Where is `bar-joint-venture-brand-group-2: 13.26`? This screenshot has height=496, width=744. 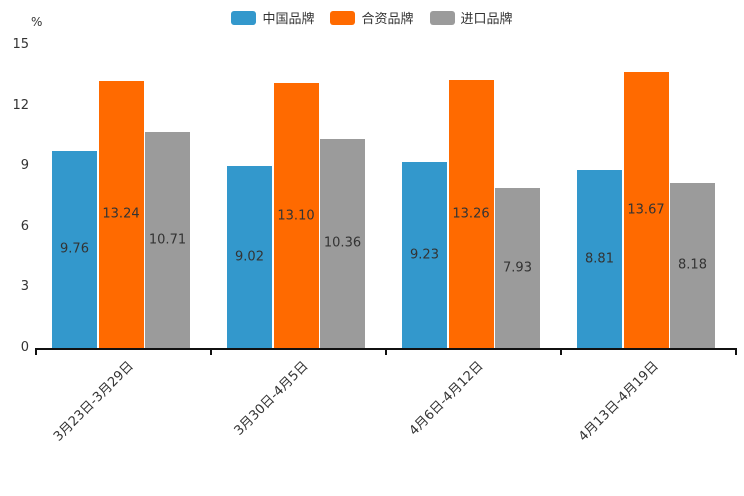
bar-joint-venture-brand-group-2: 13.26 is located at coordinates (471, 214).